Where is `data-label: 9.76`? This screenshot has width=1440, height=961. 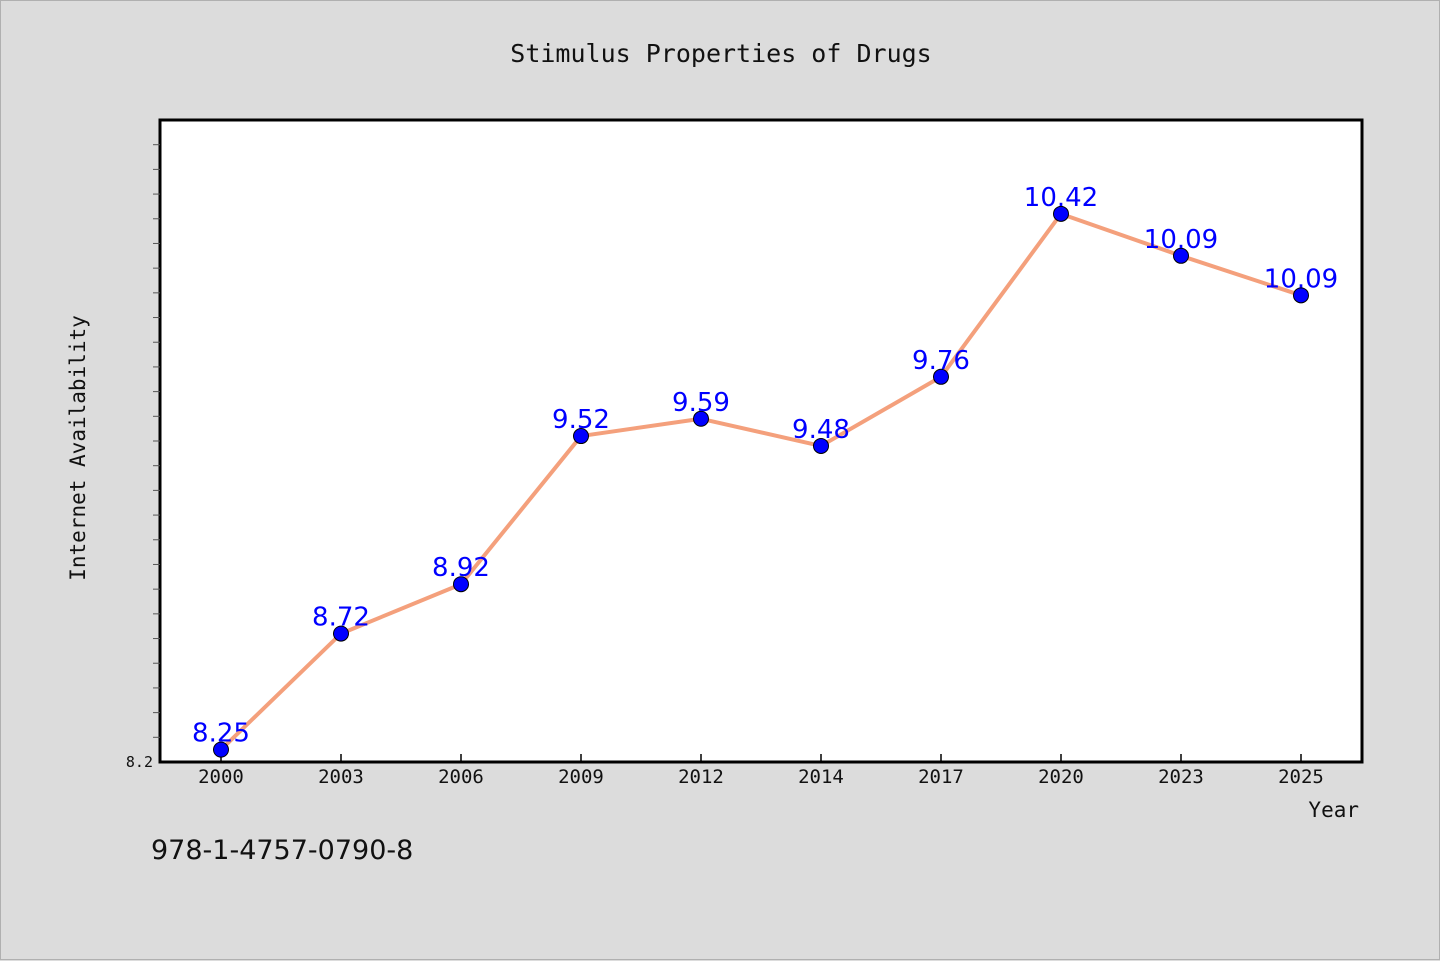 data-label: 9.76 is located at coordinates (941, 361).